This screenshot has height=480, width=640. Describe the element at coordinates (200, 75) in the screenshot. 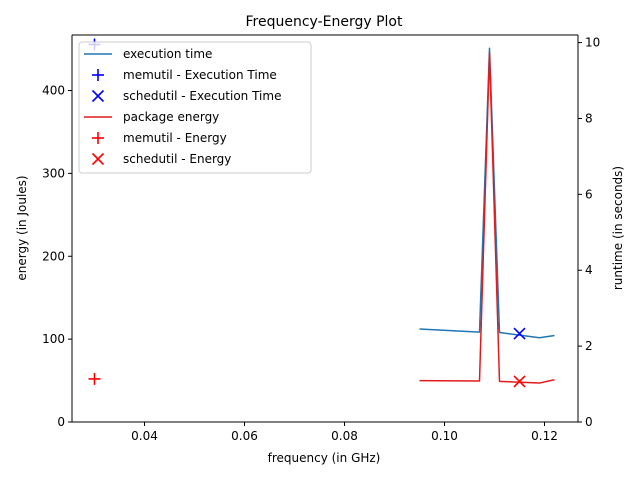

I see `legend-label: memutil - Execution Time` at that location.